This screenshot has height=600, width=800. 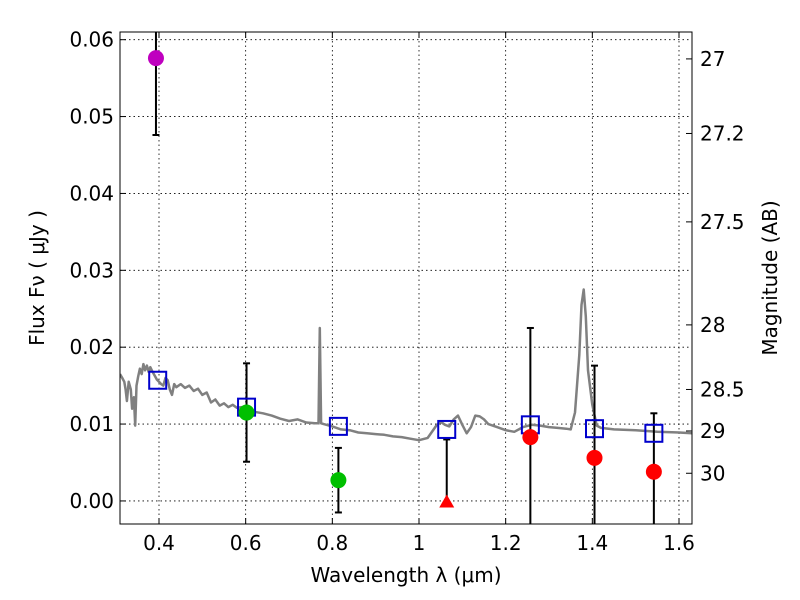 I want to click on y-tick-label: 0.00, so click(x=91, y=501).